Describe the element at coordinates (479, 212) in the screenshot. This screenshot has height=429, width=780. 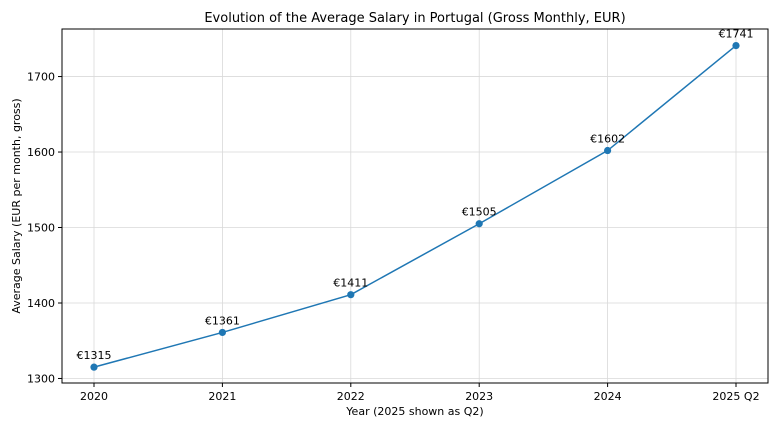
I see `data-label: €1505` at that location.